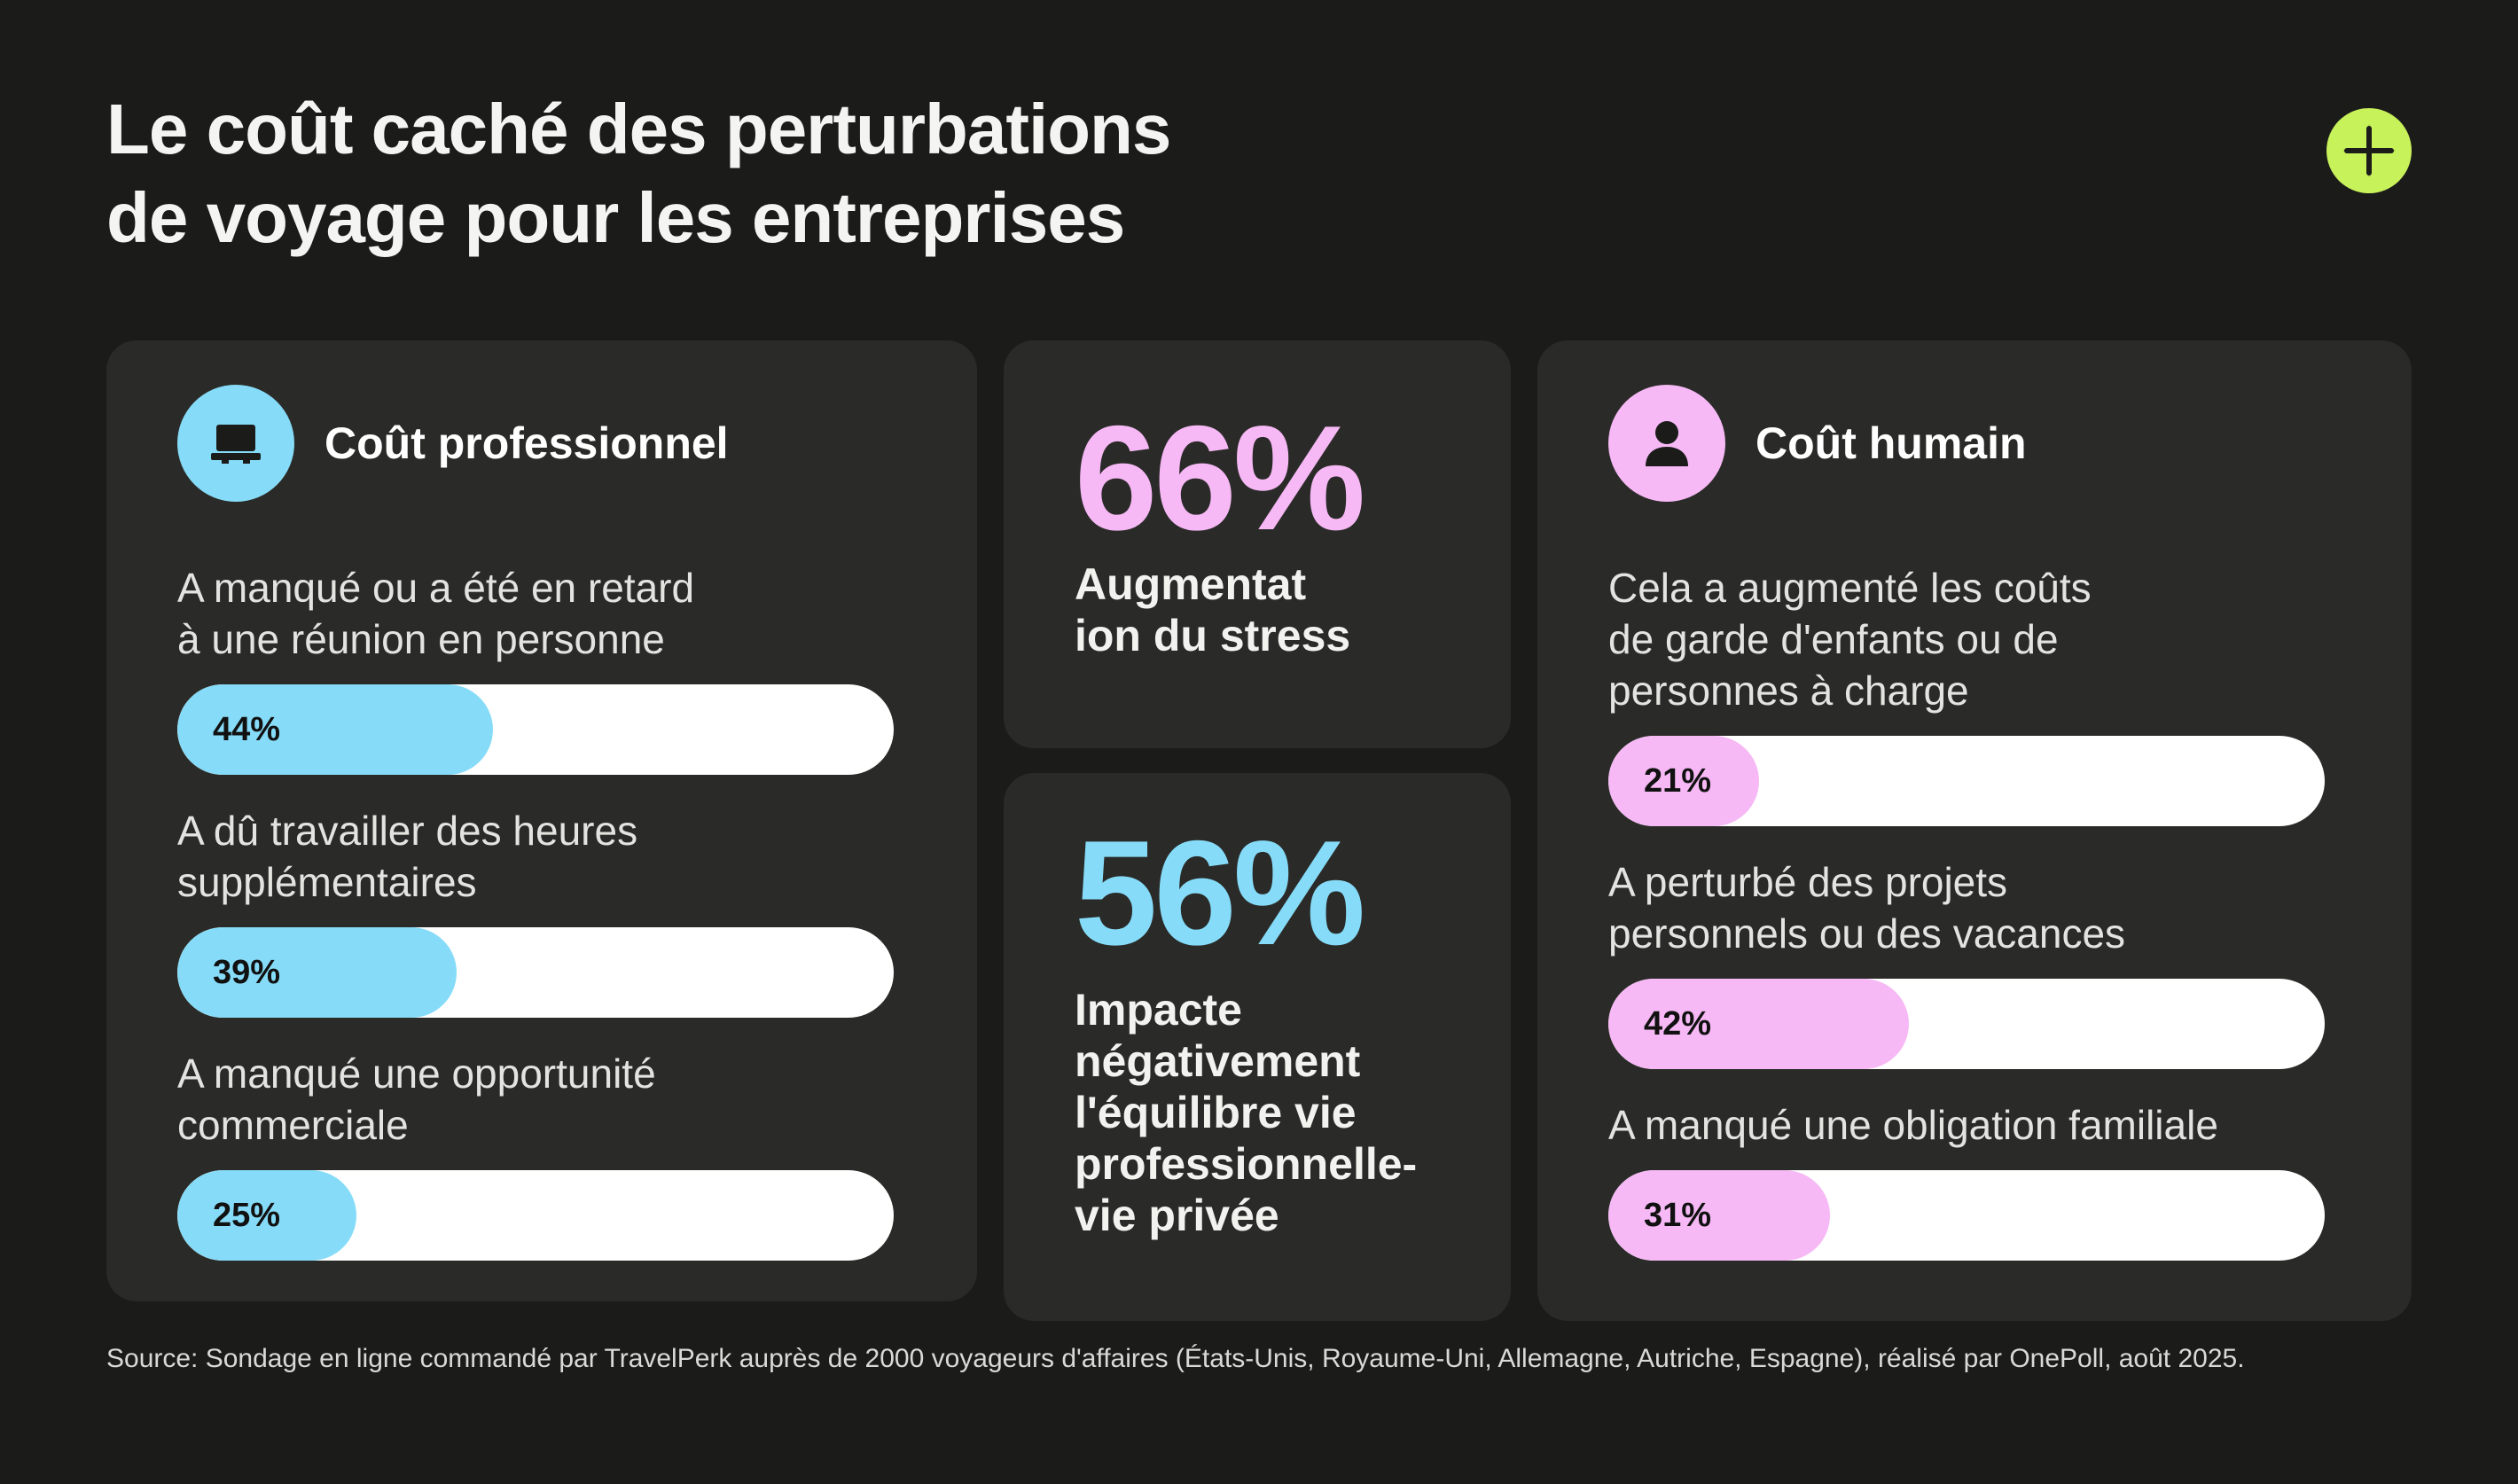 The height and width of the screenshot is (1484, 2518). I want to click on bar-value-label: 39%, so click(247, 972).